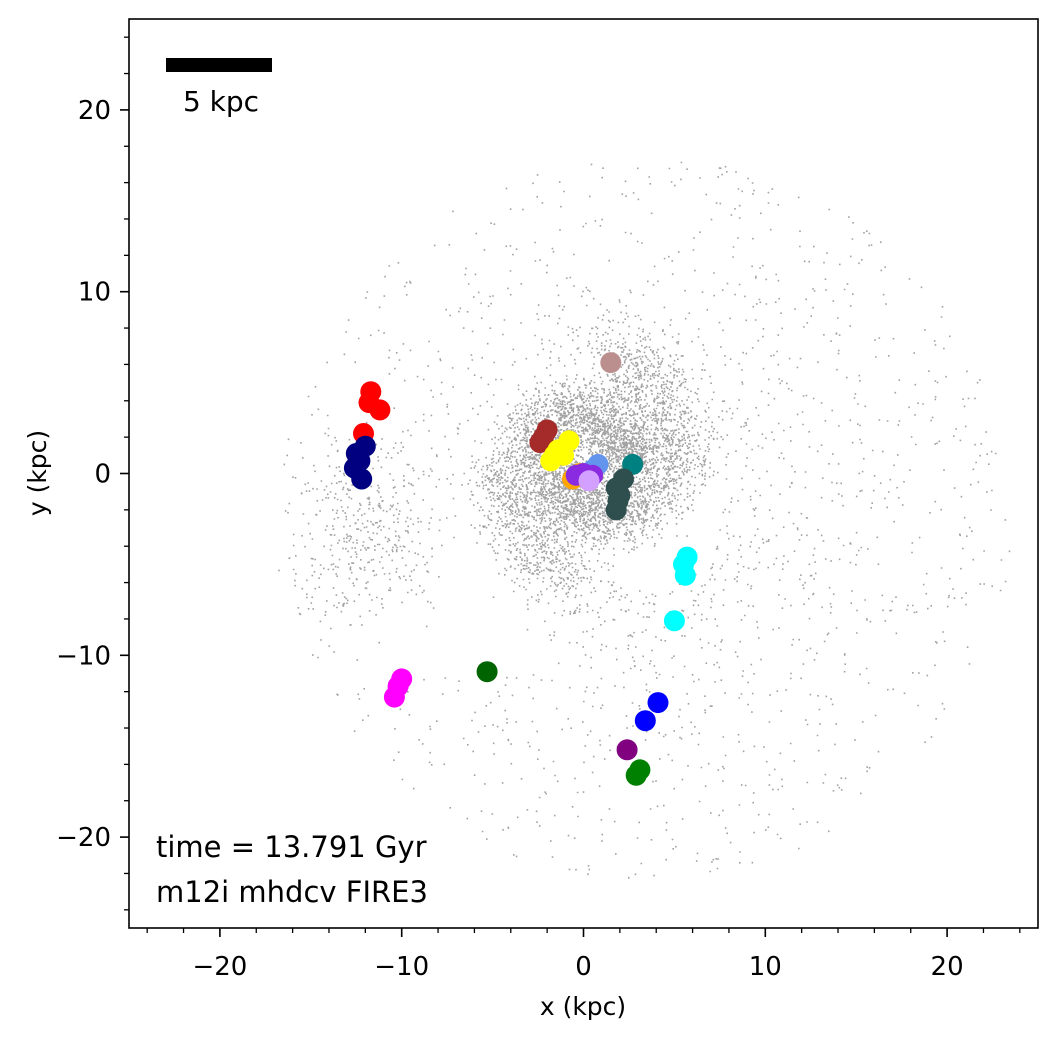 The width and height of the screenshot is (1058, 1043). I want to click on x-tick-label: −10, so click(401, 967).